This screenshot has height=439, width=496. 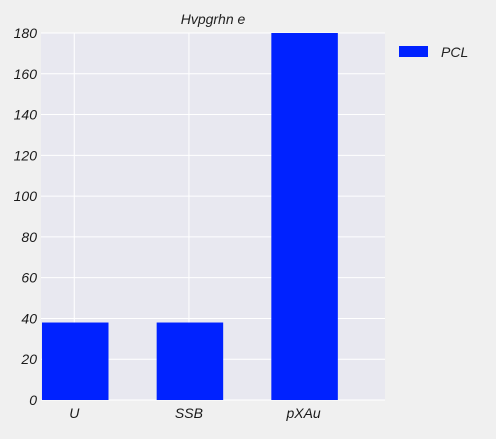 I want to click on chart-title: Hvpgrhn e, so click(x=213, y=19).